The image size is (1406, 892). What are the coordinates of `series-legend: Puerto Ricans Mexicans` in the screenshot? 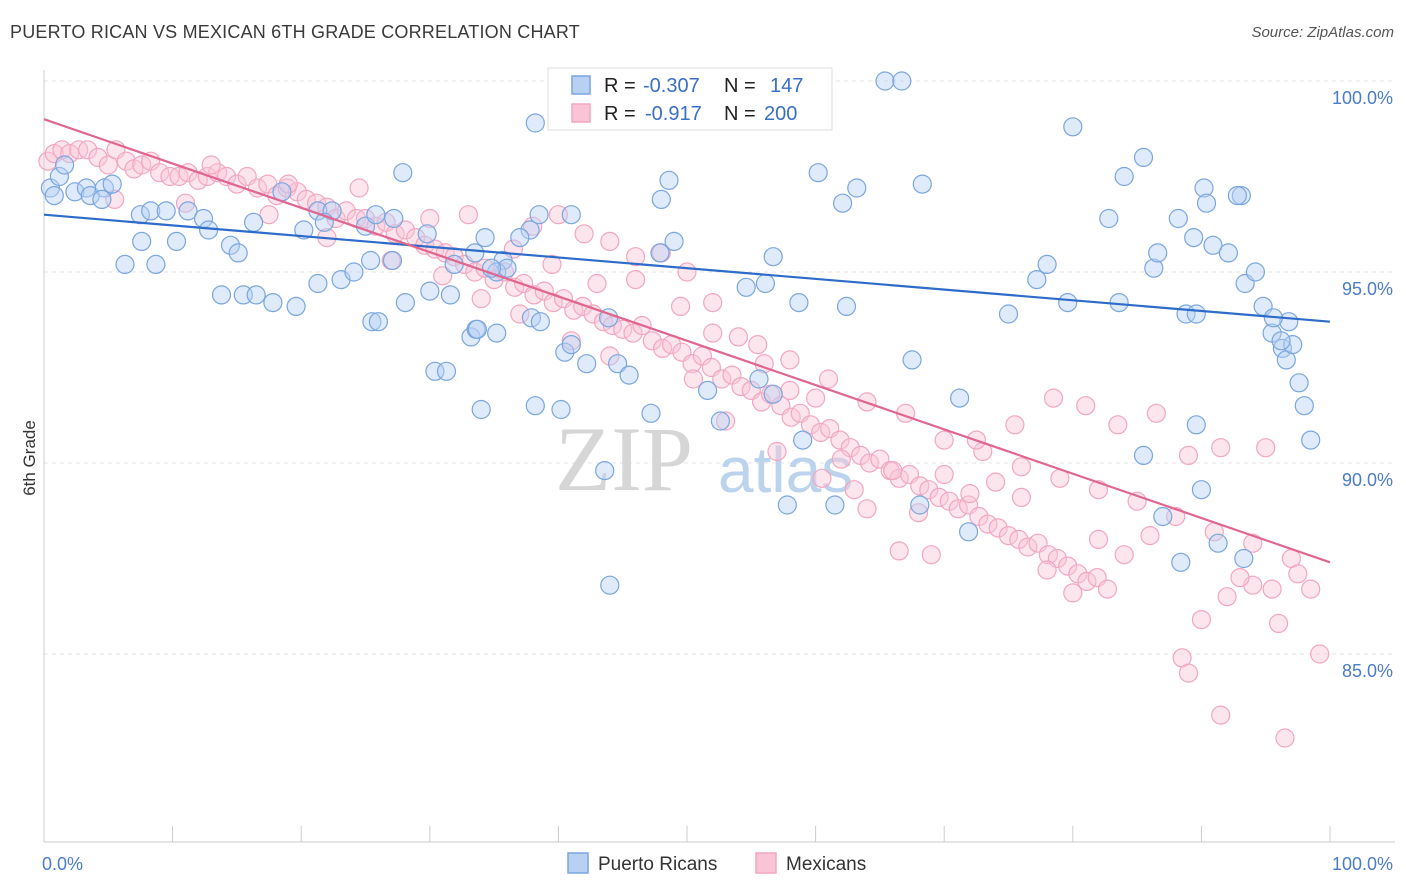 It's located at (716, 863).